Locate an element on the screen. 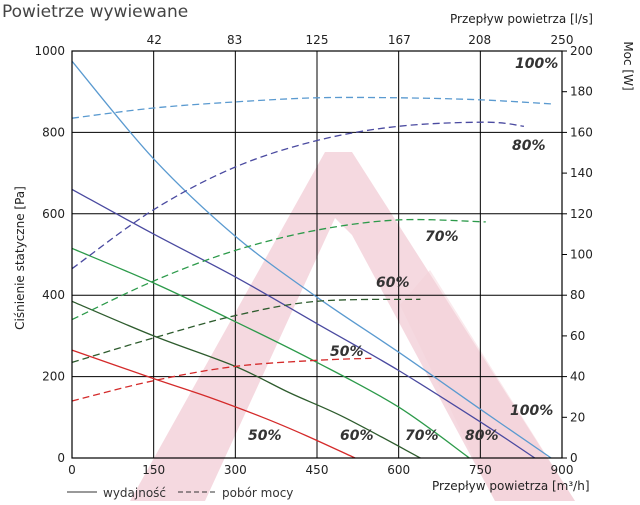  x-tick-label: 750 is located at coordinates (480, 470).